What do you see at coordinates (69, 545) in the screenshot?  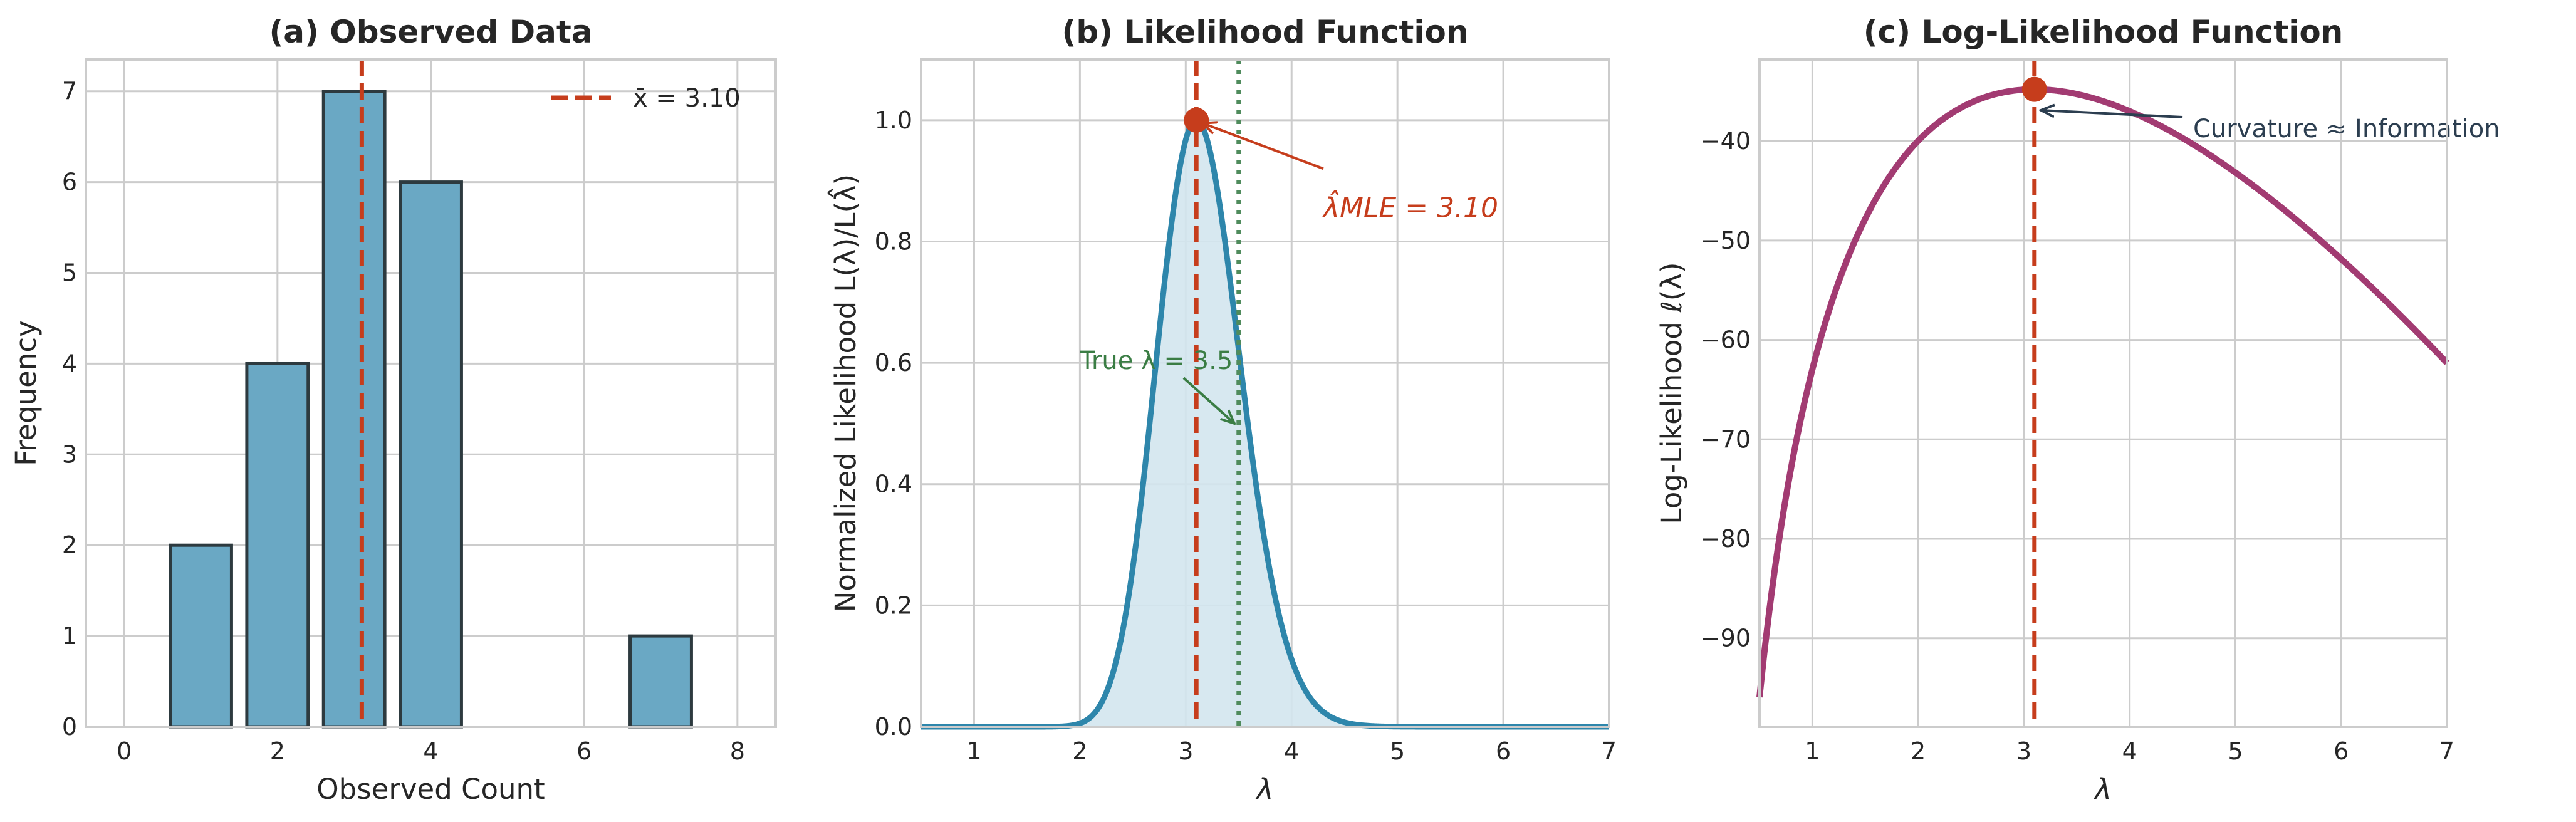 I see `y-tick-label: 2` at bounding box center [69, 545].